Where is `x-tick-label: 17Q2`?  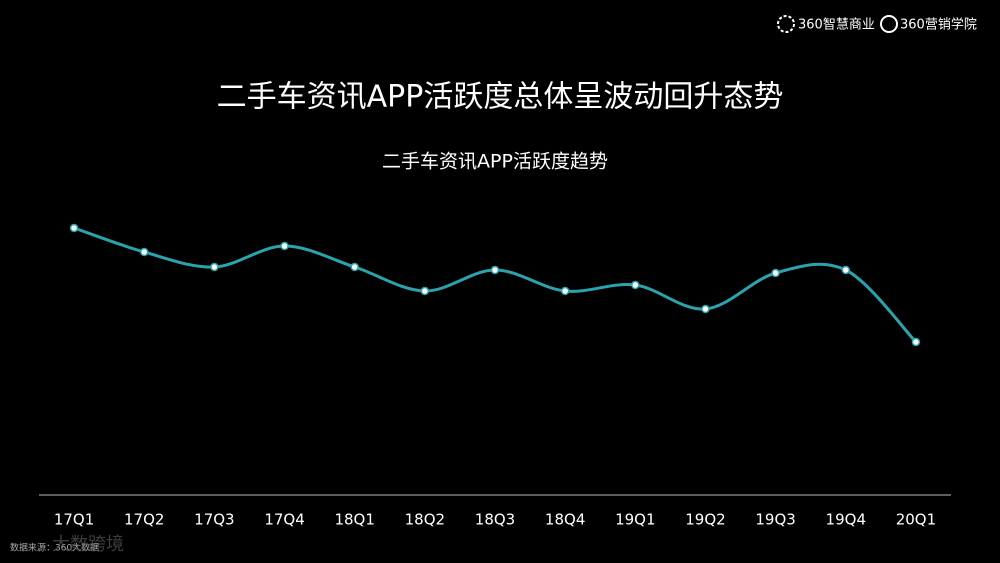 x-tick-label: 17Q2 is located at coordinates (144, 520).